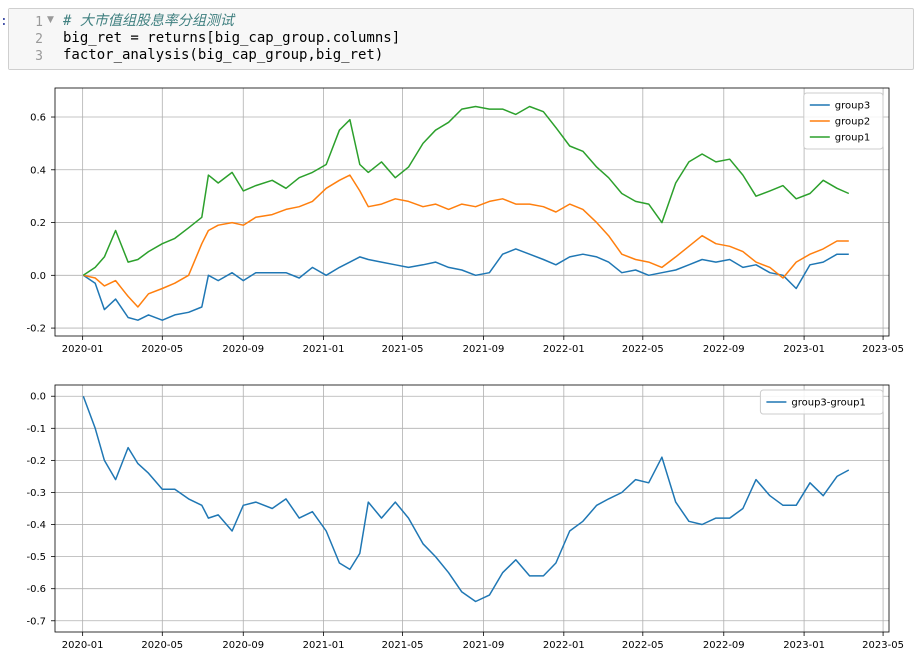 The image size is (914, 663). What do you see at coordinates (852, 106) in the screenshot?
I see `legend-label: group3` at bounding box center [852, 106].